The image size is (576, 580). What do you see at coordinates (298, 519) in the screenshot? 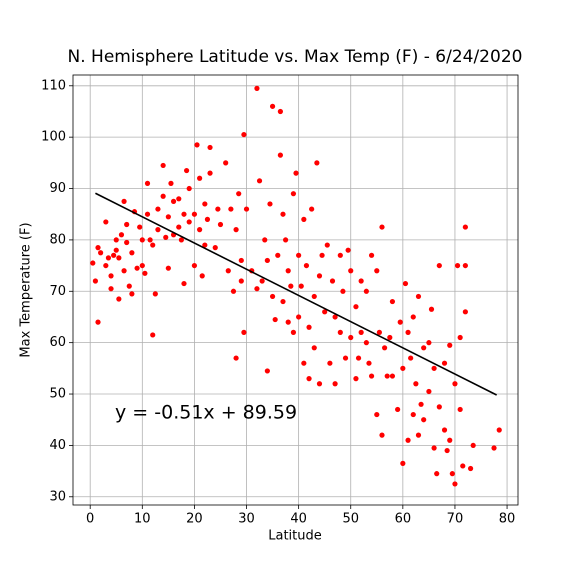
I see `x-tick-label: 40` at bounding box center [298, 519].